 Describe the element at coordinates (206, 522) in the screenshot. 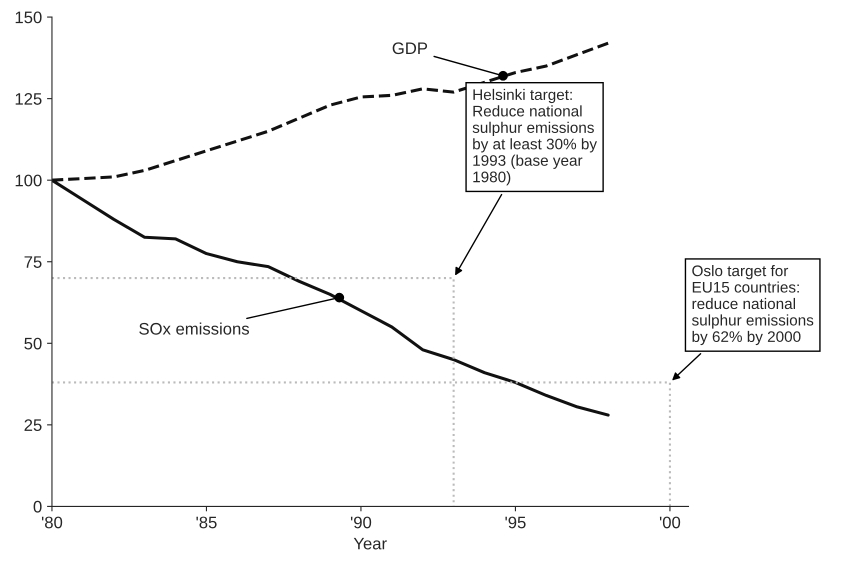

I see `x-tick-label: '85` at that location.